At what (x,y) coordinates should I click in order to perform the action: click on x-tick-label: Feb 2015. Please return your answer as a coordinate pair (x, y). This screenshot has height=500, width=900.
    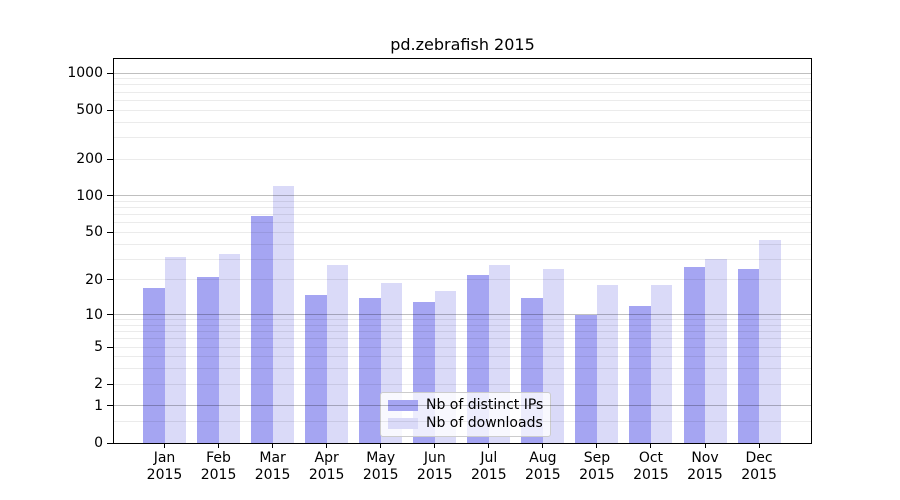
    Looking at the image, I should click on (219, 467).